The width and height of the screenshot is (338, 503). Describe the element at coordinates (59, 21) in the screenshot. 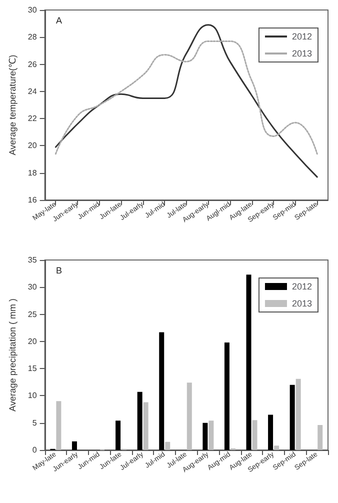

I see `annotation: A` at that location.